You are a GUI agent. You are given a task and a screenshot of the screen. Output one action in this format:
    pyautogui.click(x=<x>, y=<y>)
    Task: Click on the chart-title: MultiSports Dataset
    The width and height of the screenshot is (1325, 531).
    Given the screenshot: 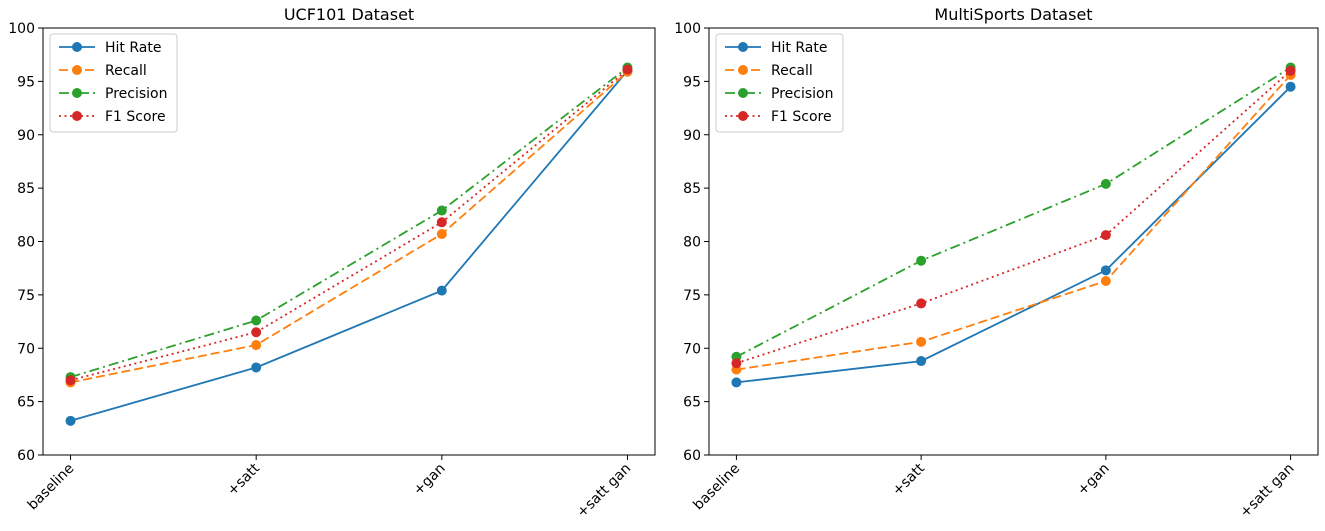 What is the action you would take?
    pyautogui.click(x=1013, y=14)
    